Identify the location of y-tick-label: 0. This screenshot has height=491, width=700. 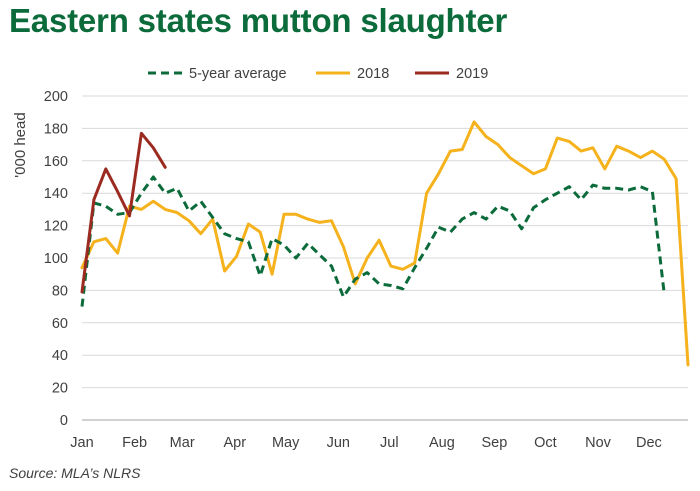
(64, 421).